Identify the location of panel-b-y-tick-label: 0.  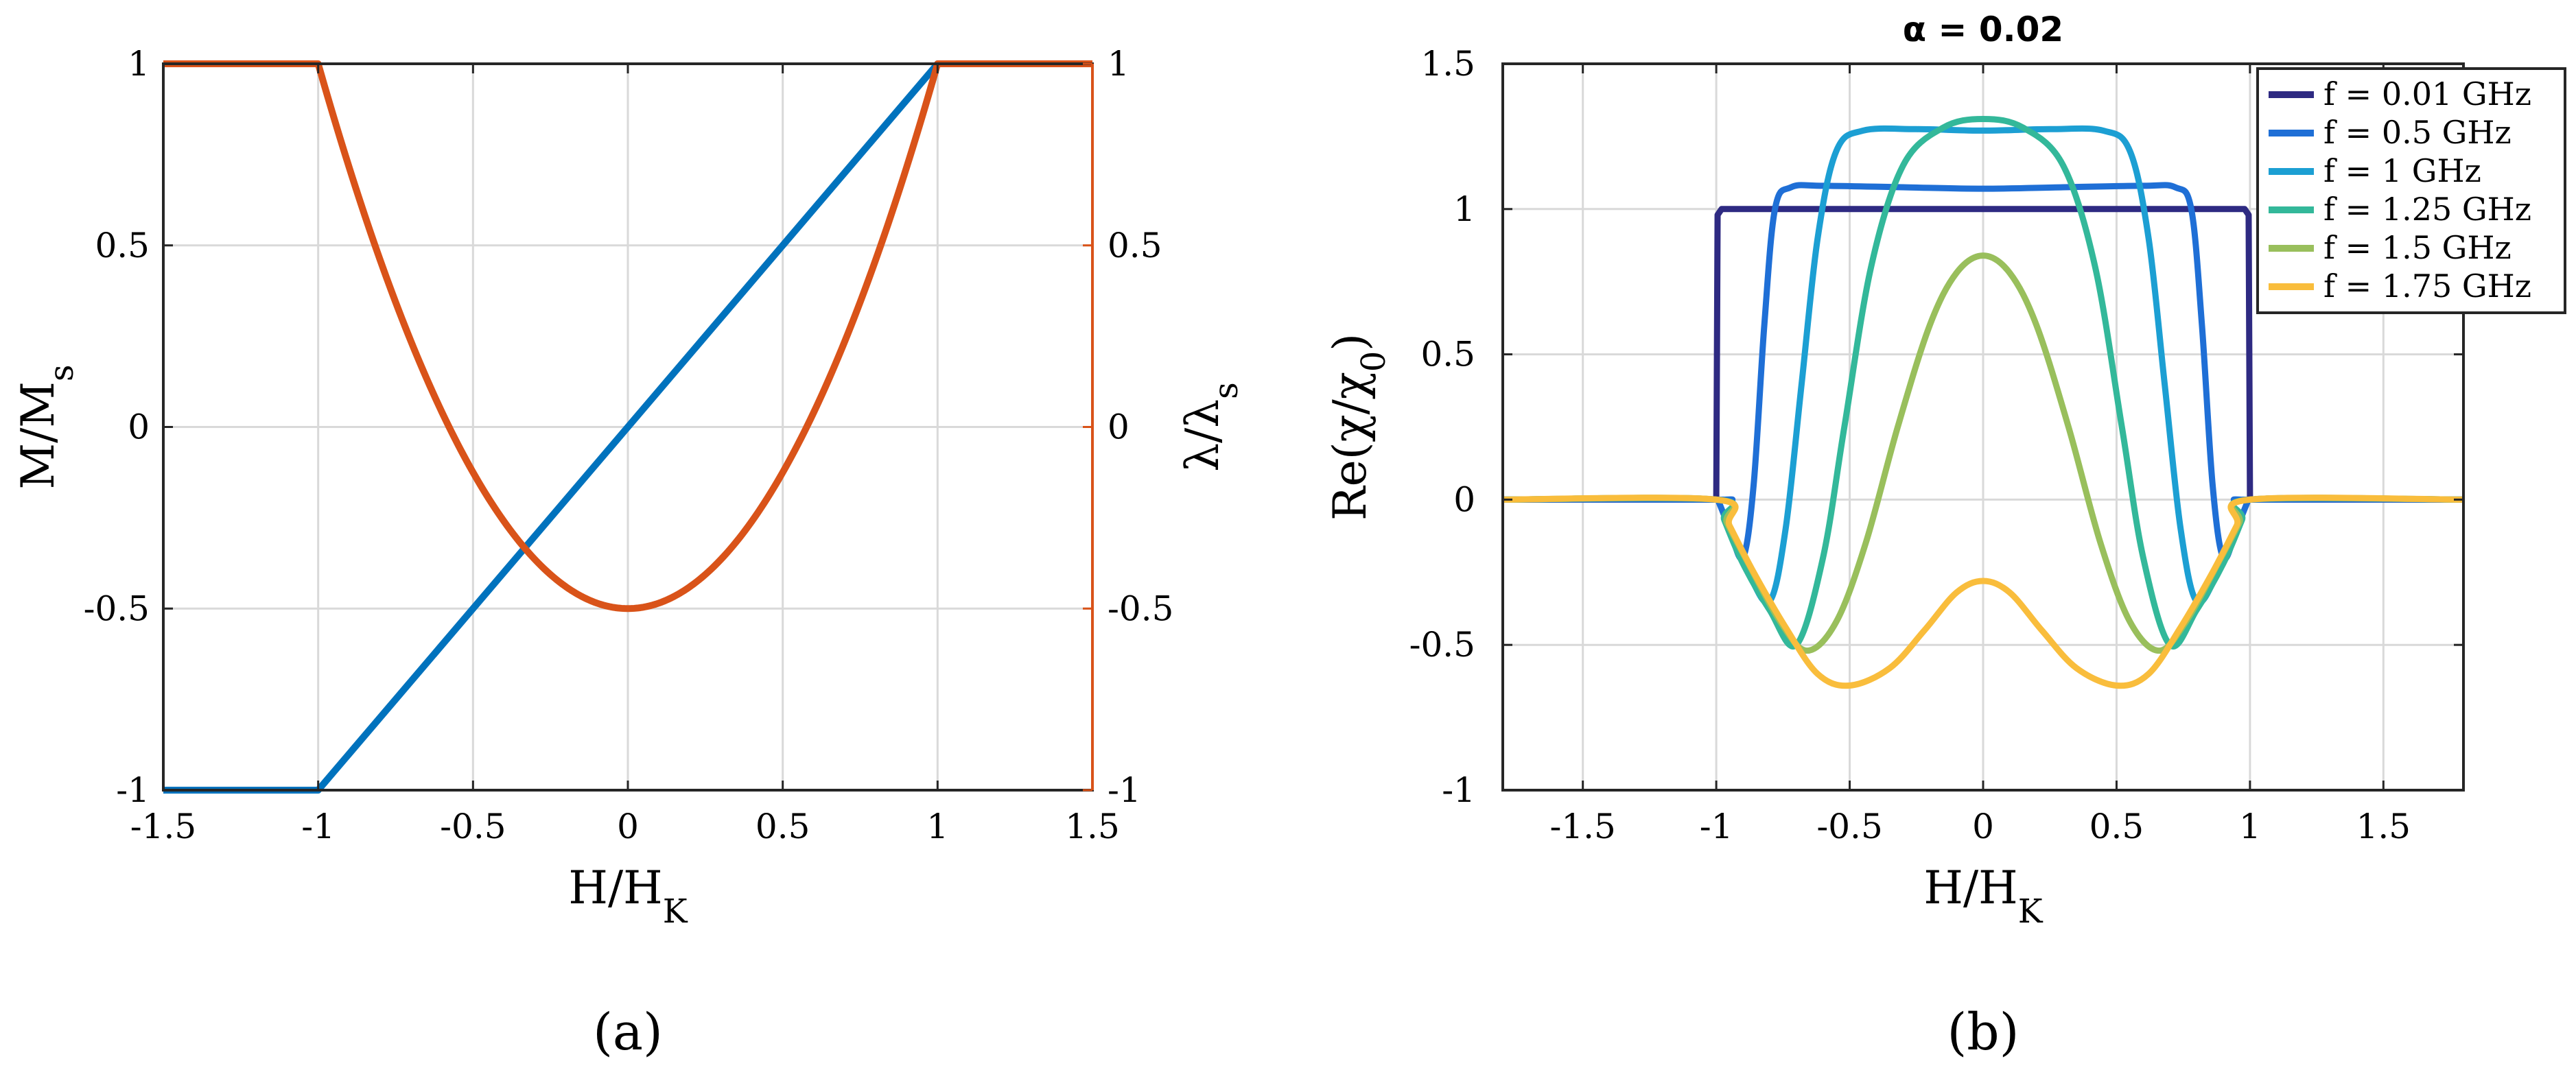
(1464, 499).